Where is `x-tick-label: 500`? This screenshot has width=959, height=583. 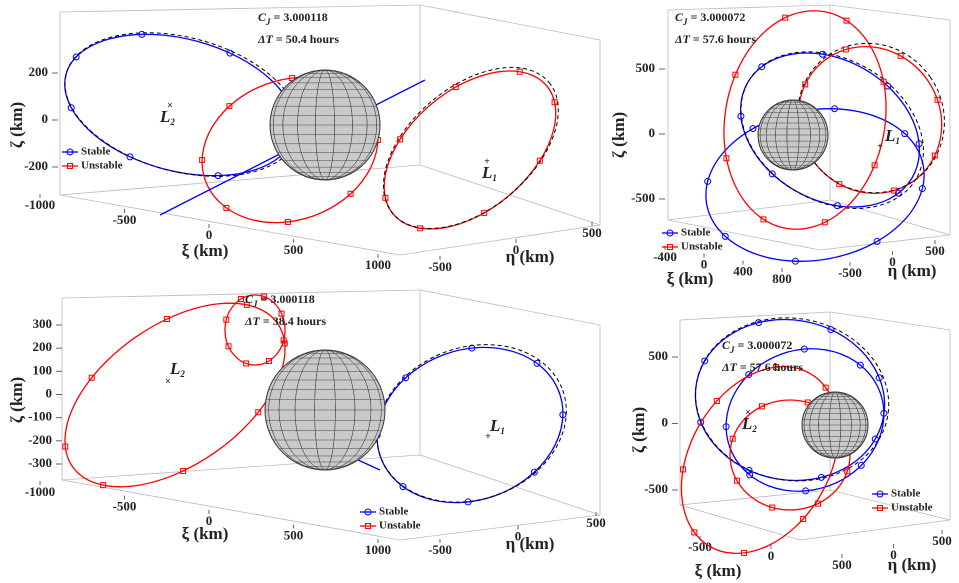
x-tick-label: 500 is located at coordinates (294, 534).